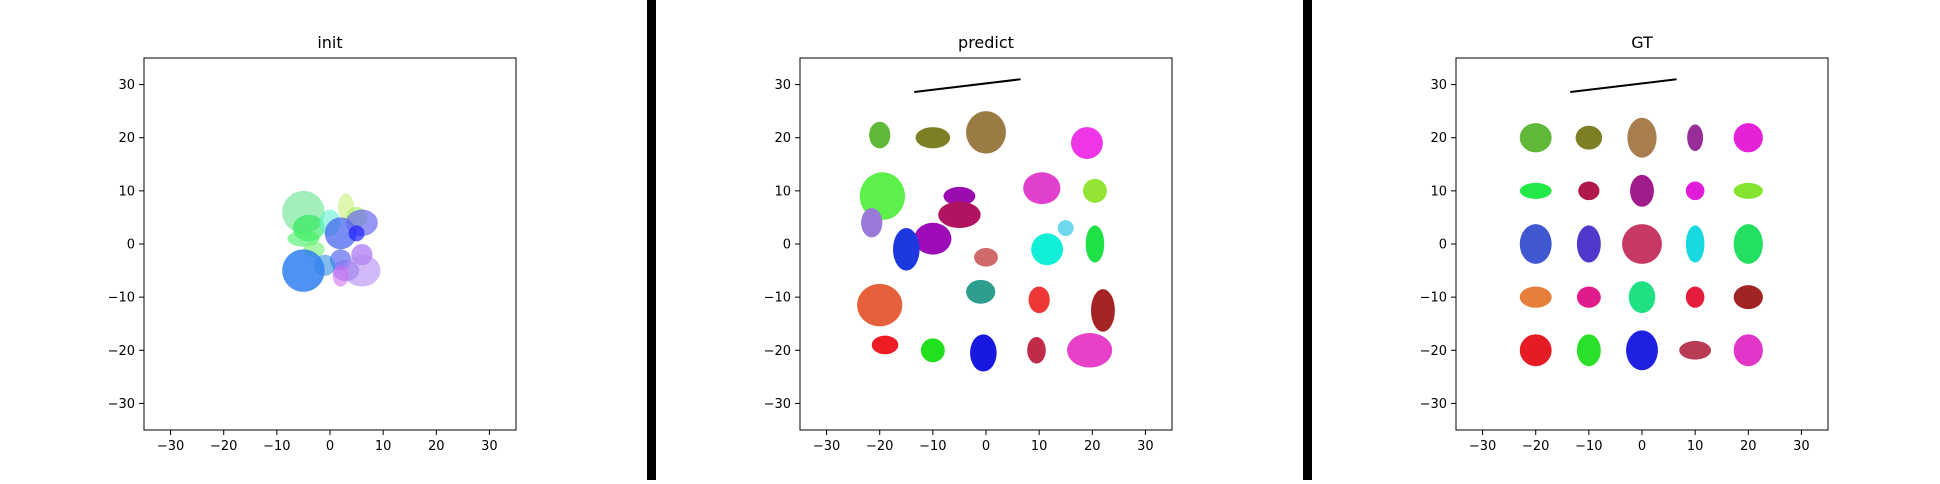  Describe the element at coordinates (329, 42) in the screenshot. I see `chart-title: init` at that location.